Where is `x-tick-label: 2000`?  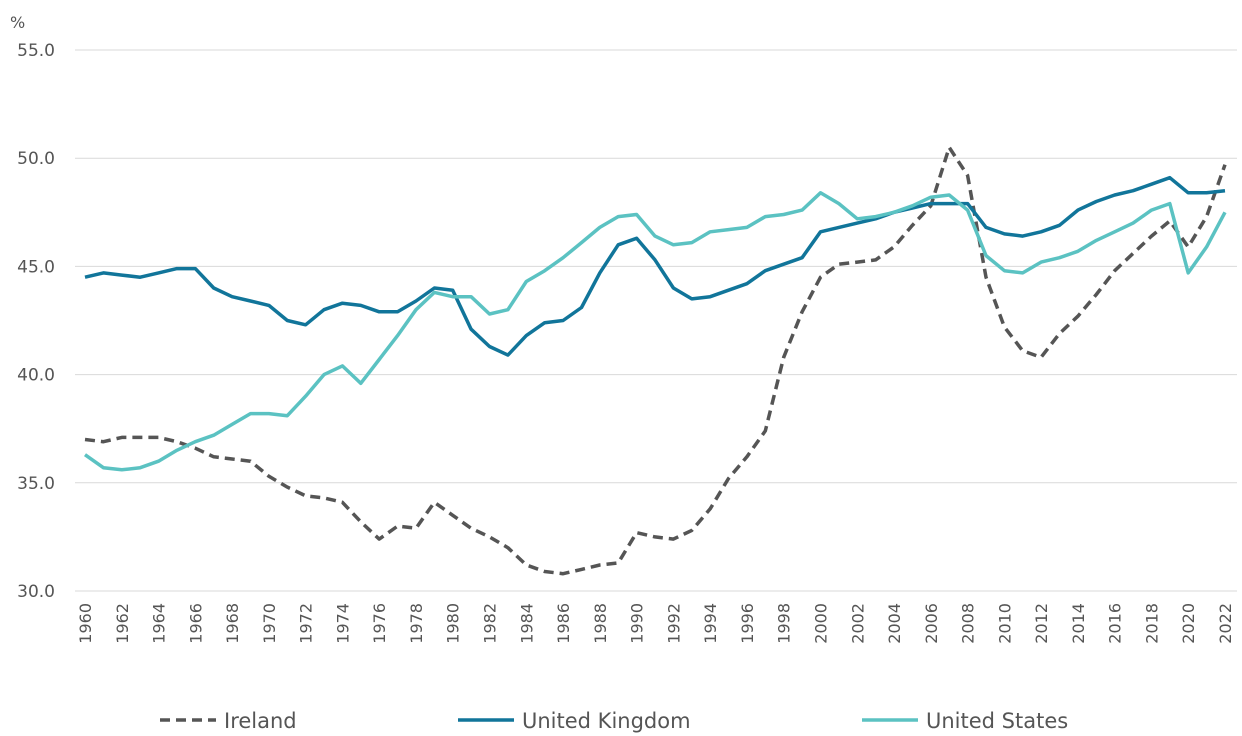 x-tick-label: 2000 is located at coordinates (820, 623).